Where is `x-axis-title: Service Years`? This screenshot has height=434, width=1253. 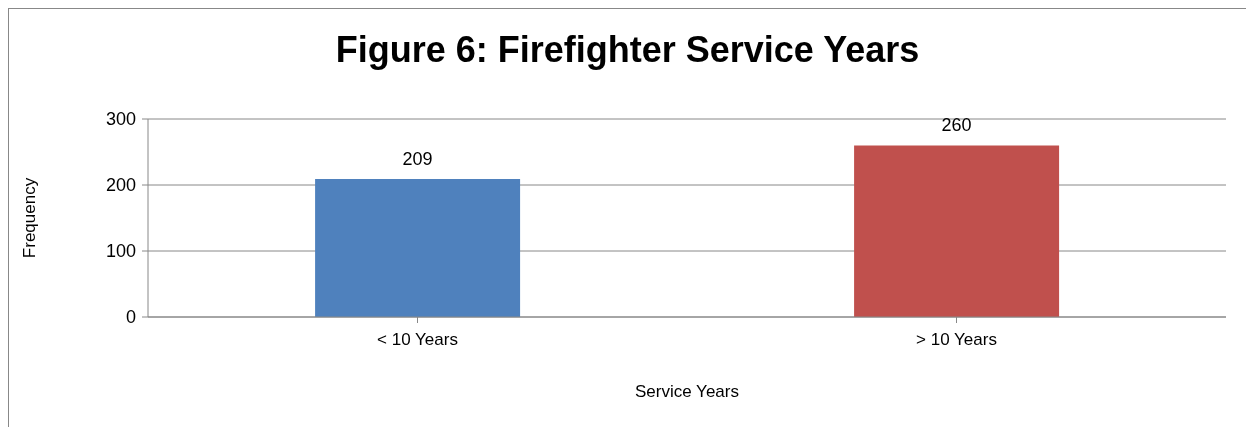
x-axis-title: Service Years is located at coordinates (687, 391).